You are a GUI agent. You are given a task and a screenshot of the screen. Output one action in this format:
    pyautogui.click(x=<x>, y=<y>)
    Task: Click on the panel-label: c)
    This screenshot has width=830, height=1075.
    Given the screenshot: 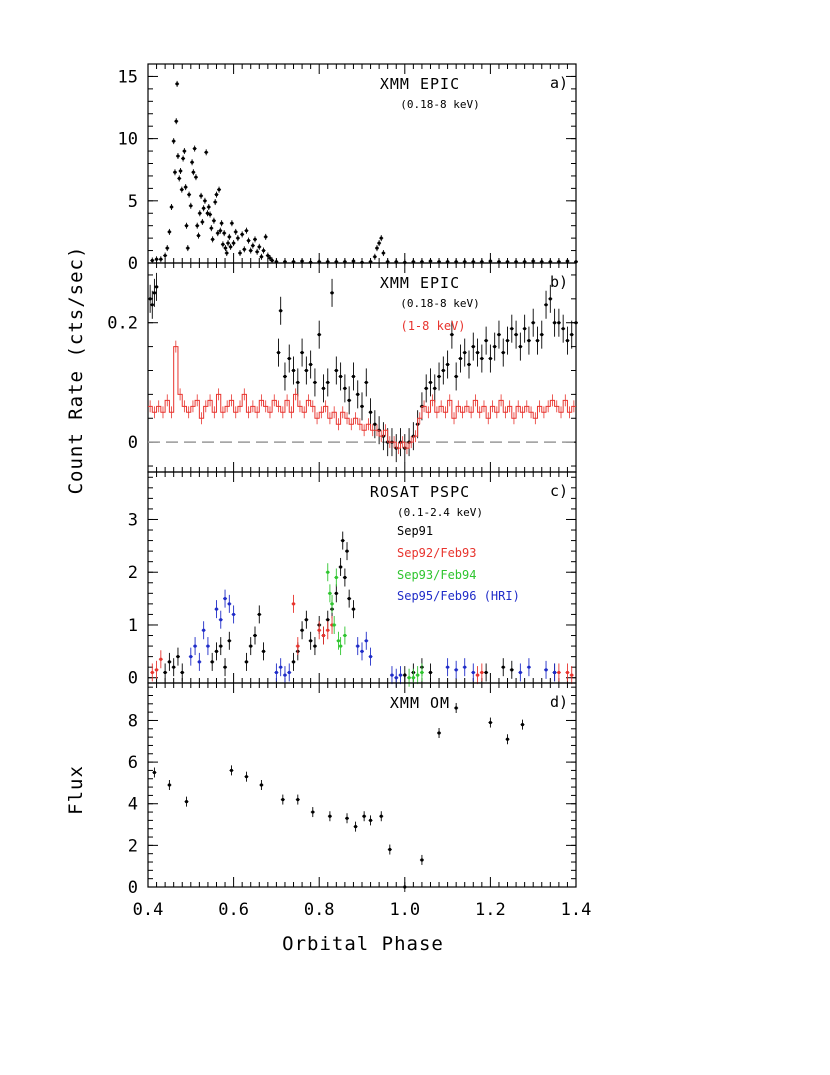 What is the action you would take?
    pyautogui.click(x=559, y=491)
    